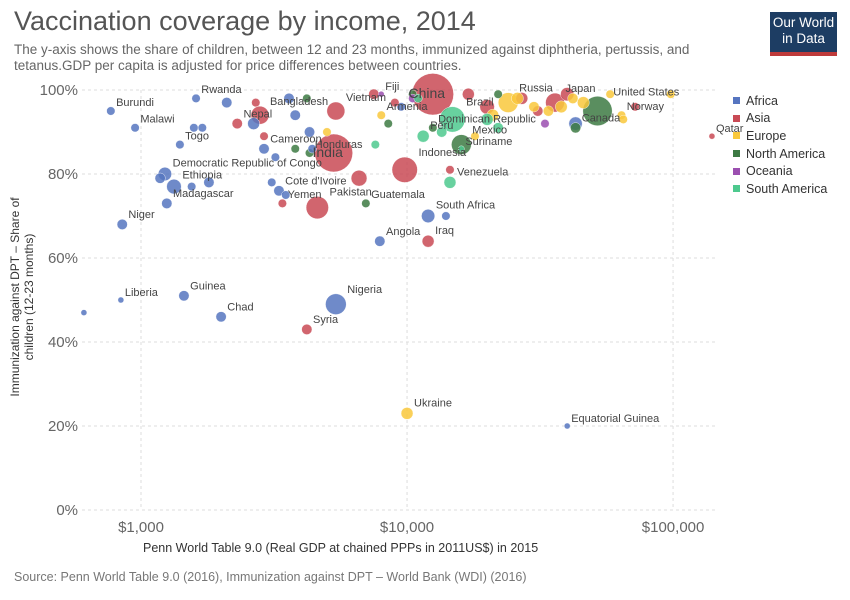 Image resolution: width=850 pixels, height=600 pixels. Describe the element at coordinates (305, 195) in the screenshot. I see `point-label: Yemen` at that location.